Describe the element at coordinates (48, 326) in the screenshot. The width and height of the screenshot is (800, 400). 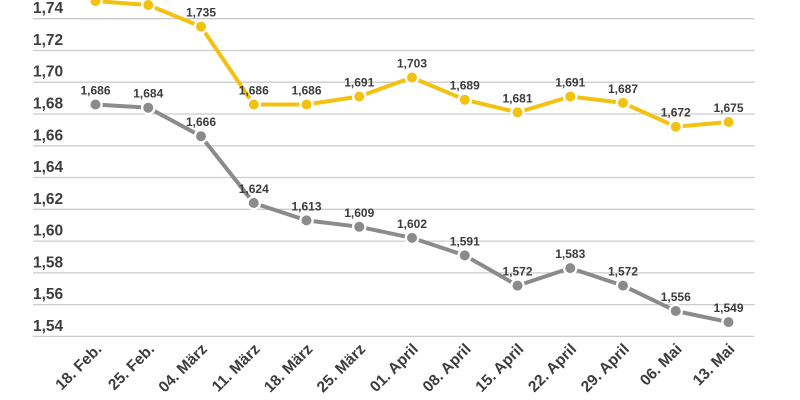
I see `svg-text: 1,54` at that location.